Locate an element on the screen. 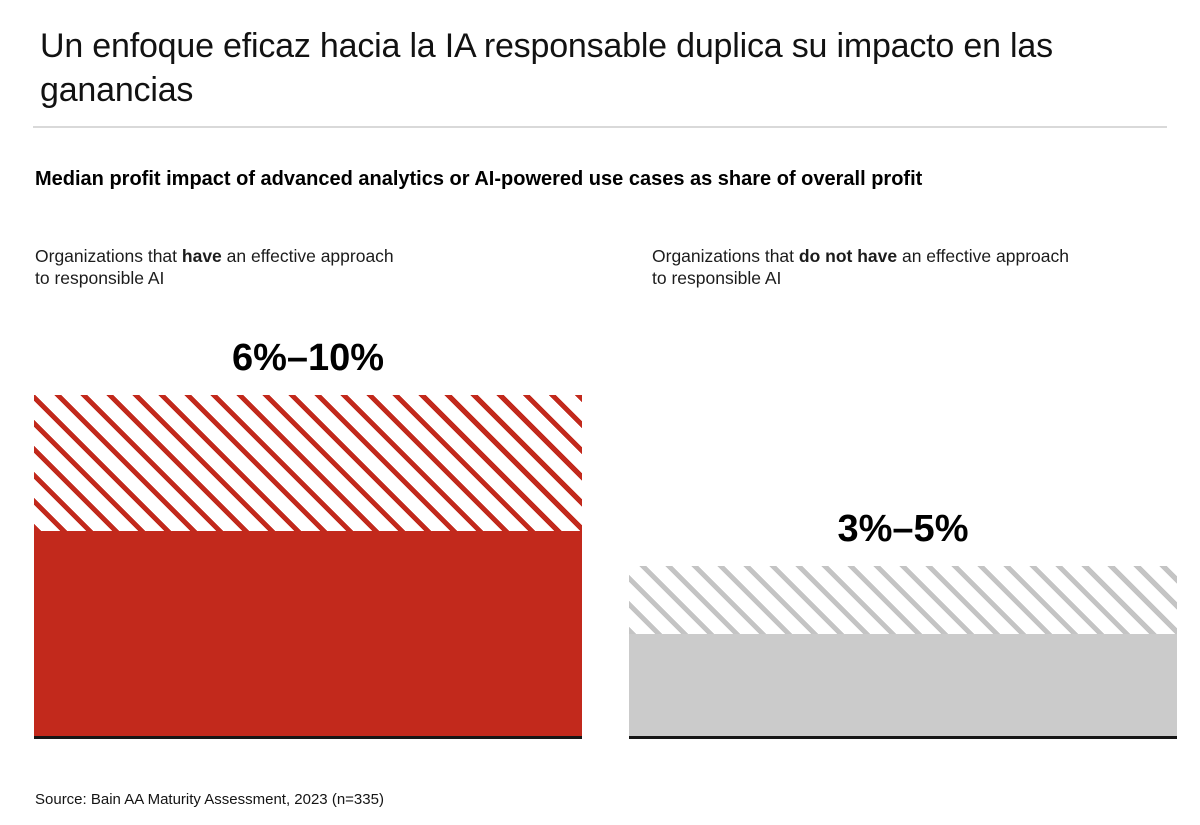 The height and width of the screenshot is (825, 1200). category-label-have-bold: have is located at coordinates (201, 256).